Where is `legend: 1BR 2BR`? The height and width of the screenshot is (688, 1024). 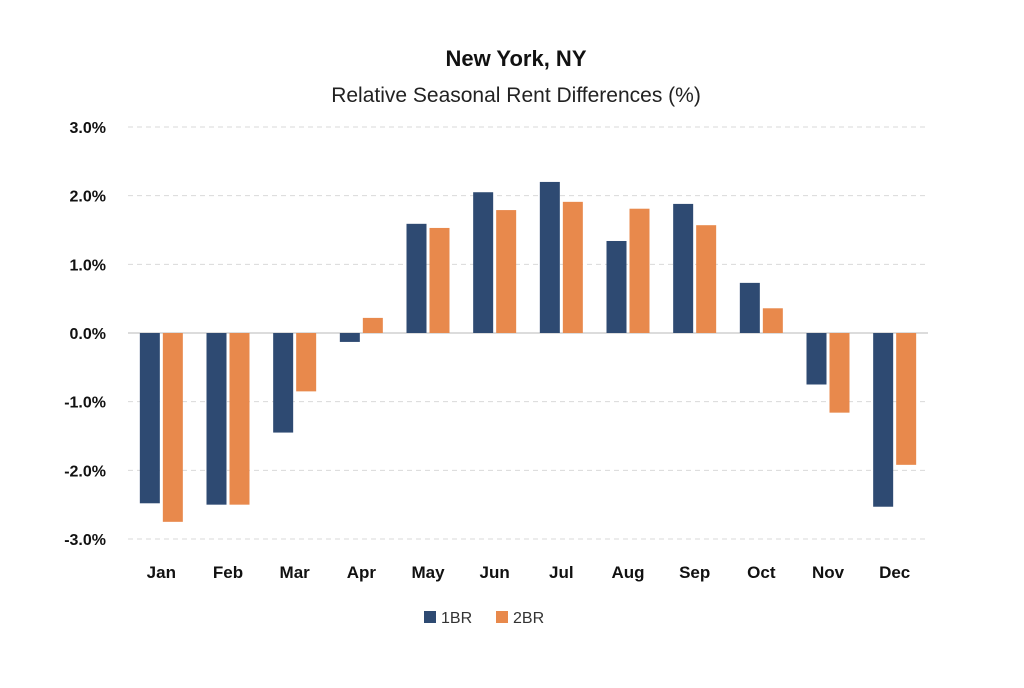 legend: 1BR 2BR is located at coordinates (484, 618).